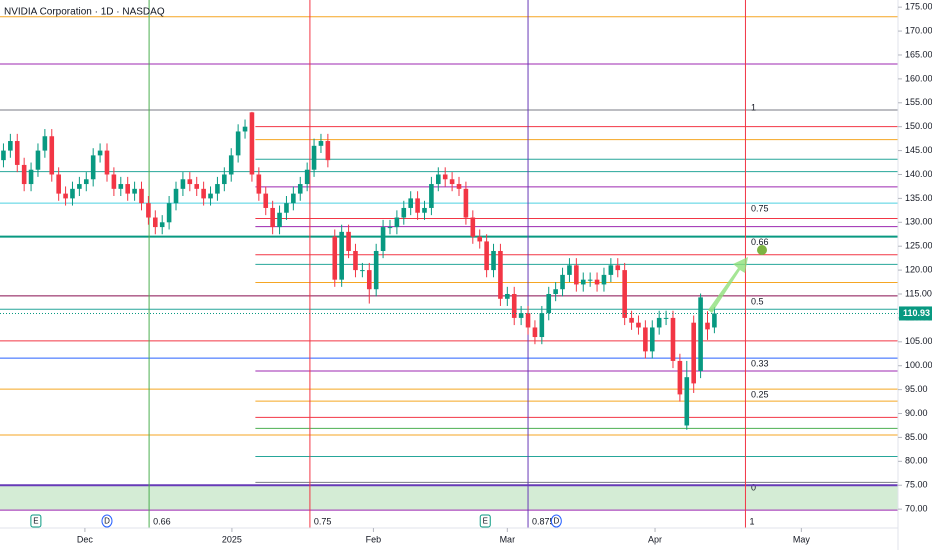  Describe the element at coordinates (449, 498) in the screenshot. I see `zone` at that location.